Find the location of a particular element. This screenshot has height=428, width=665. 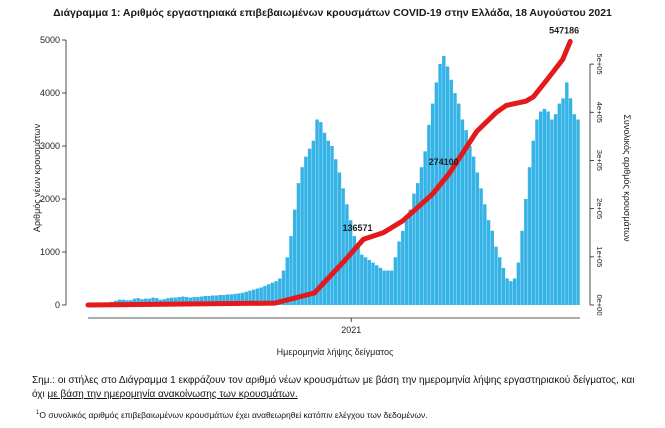

y-tick-label: 3000 is located at coordinates (50, 146).